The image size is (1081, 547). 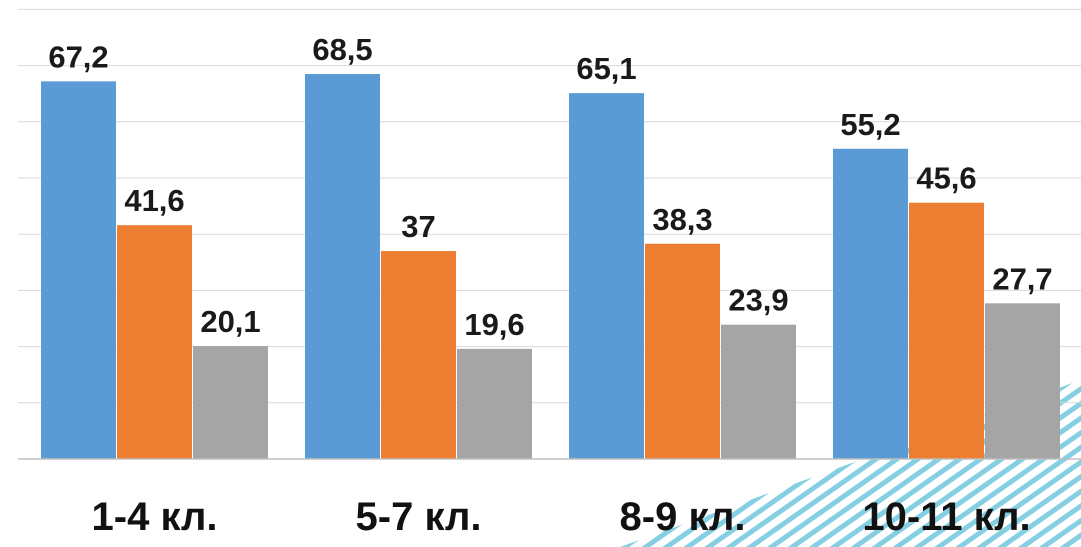 I want to click on category-labels: 1-4 кл. 5-7 кл. 8-9 кл. 10-11 кл., so click(x=561, y=517).